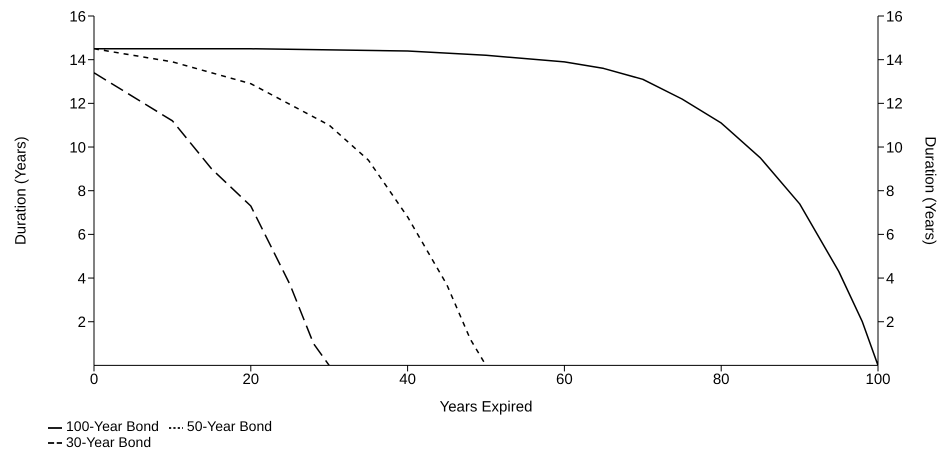  I want to click on y-tick-label: 16, so click(77, 17).